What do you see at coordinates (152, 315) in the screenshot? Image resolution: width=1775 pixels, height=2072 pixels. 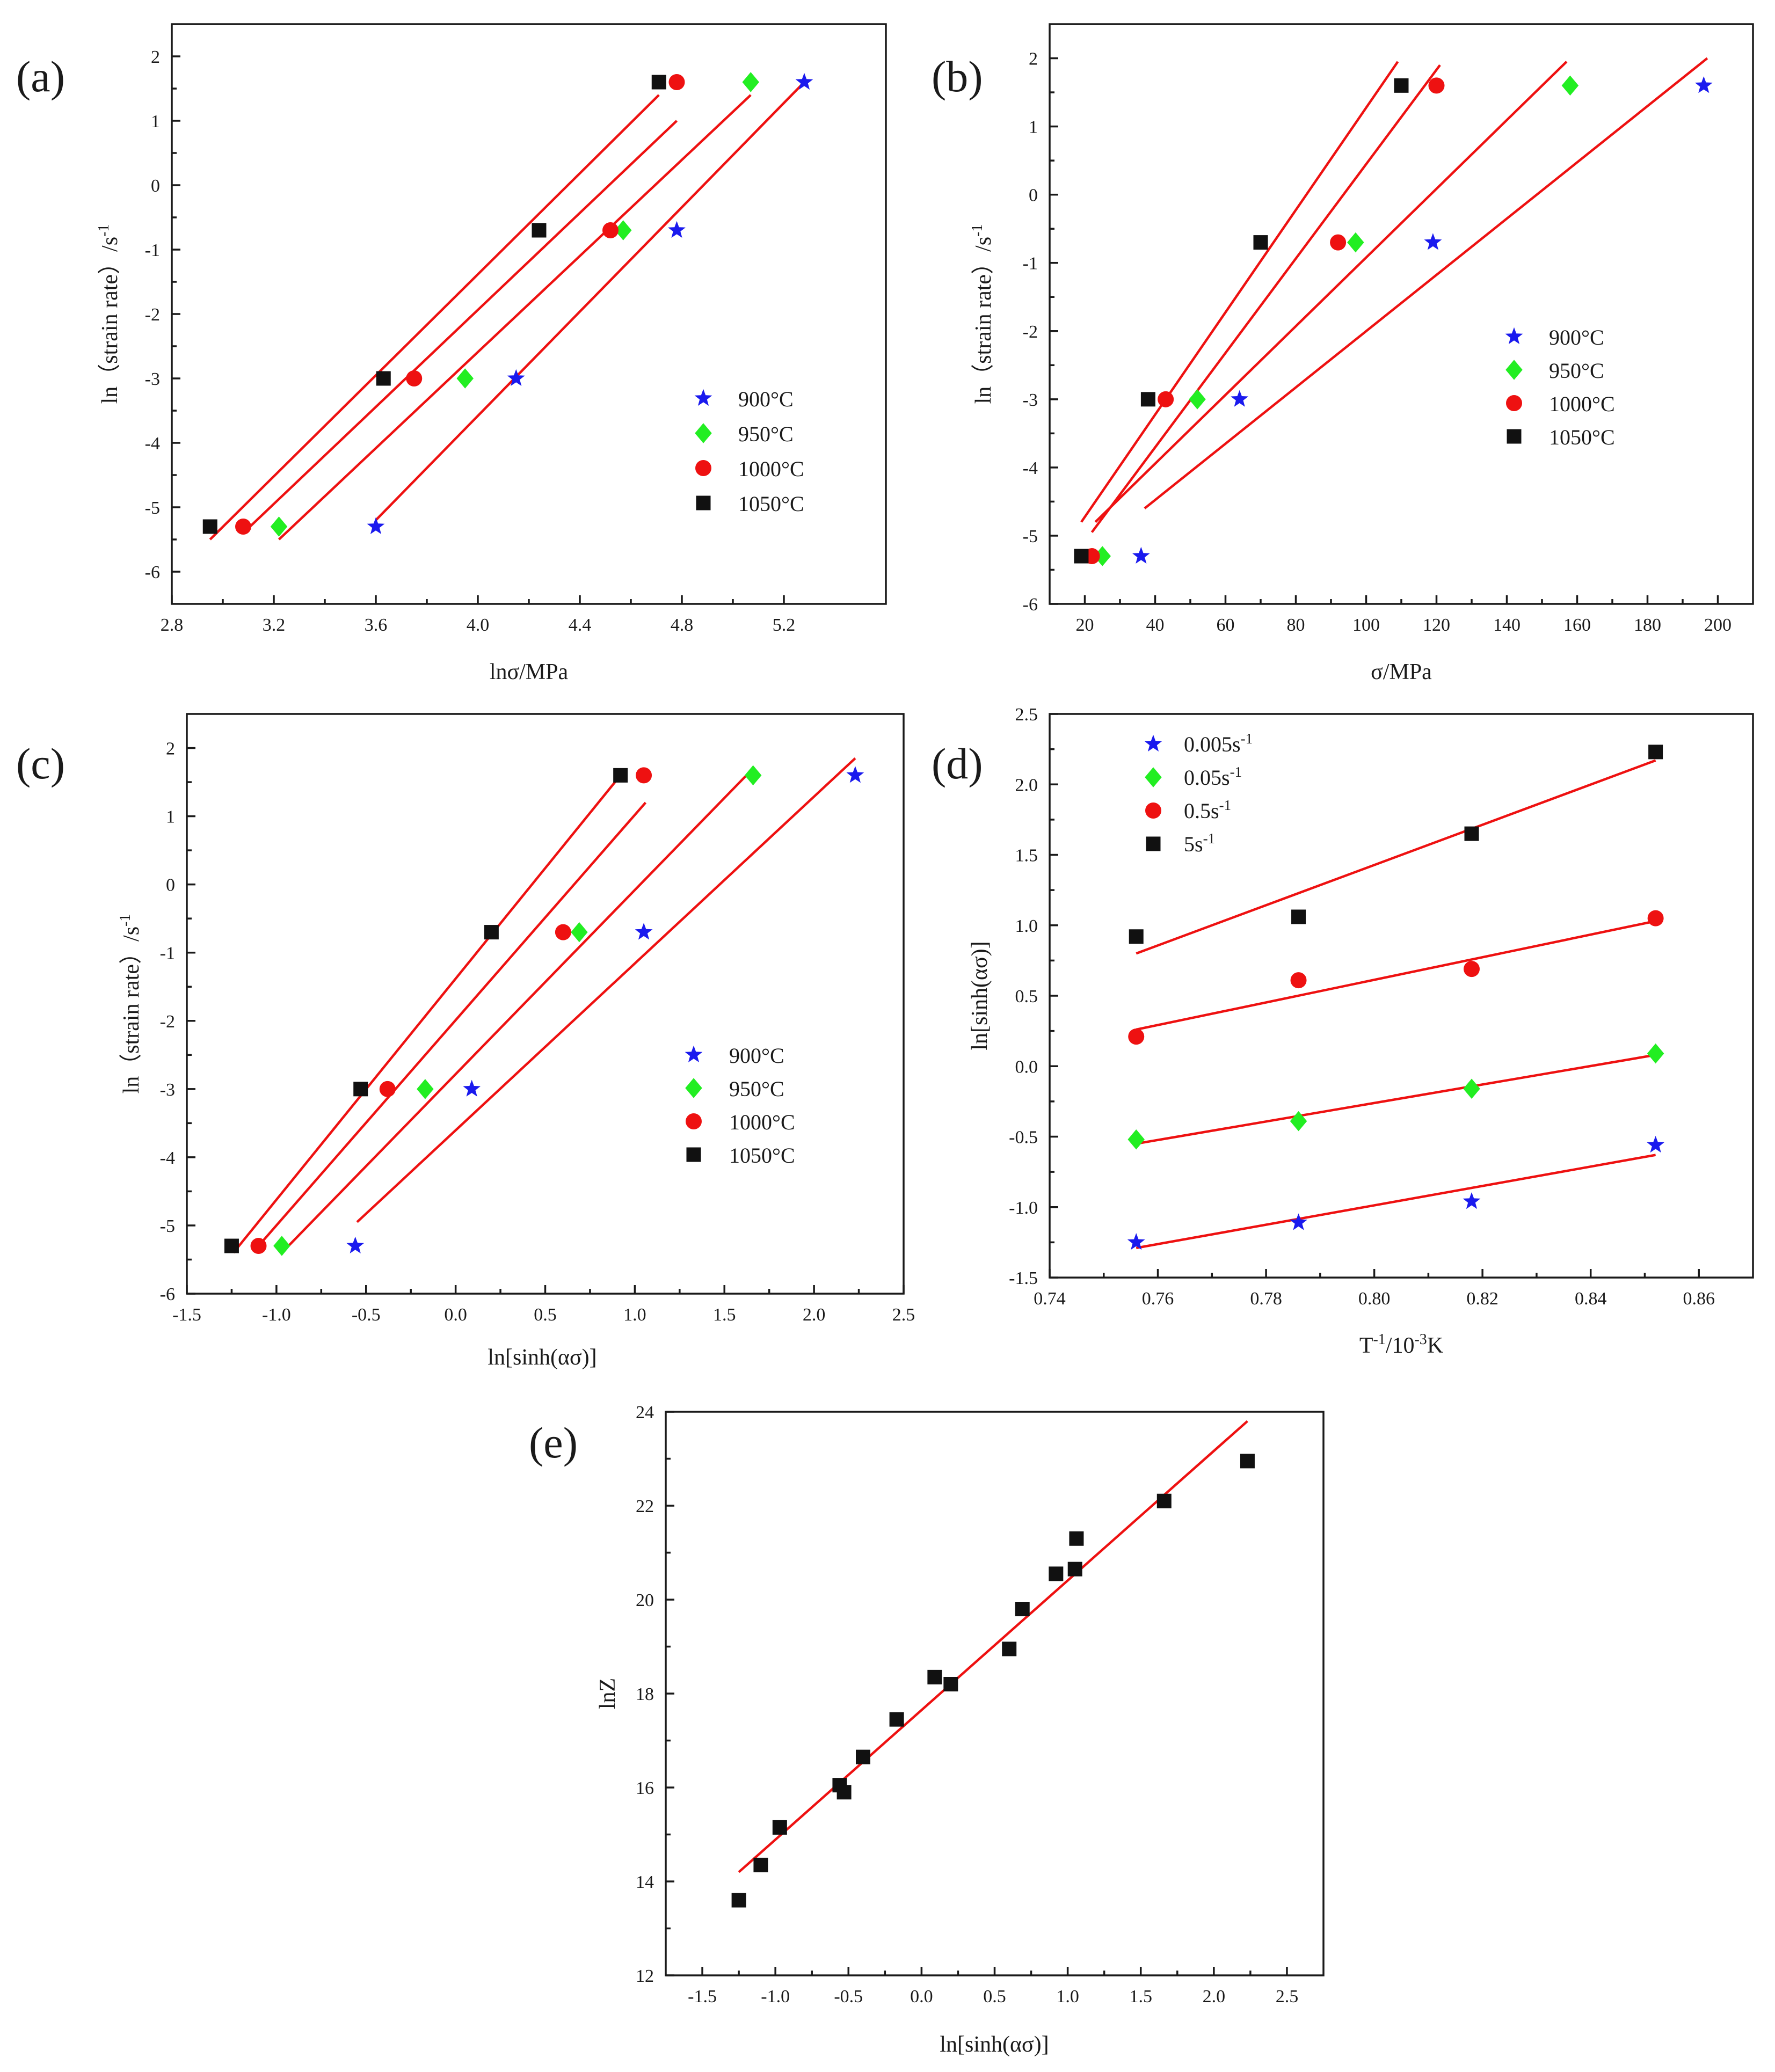 I see `y-tick-label: -2` at bounding box center [152, 315].